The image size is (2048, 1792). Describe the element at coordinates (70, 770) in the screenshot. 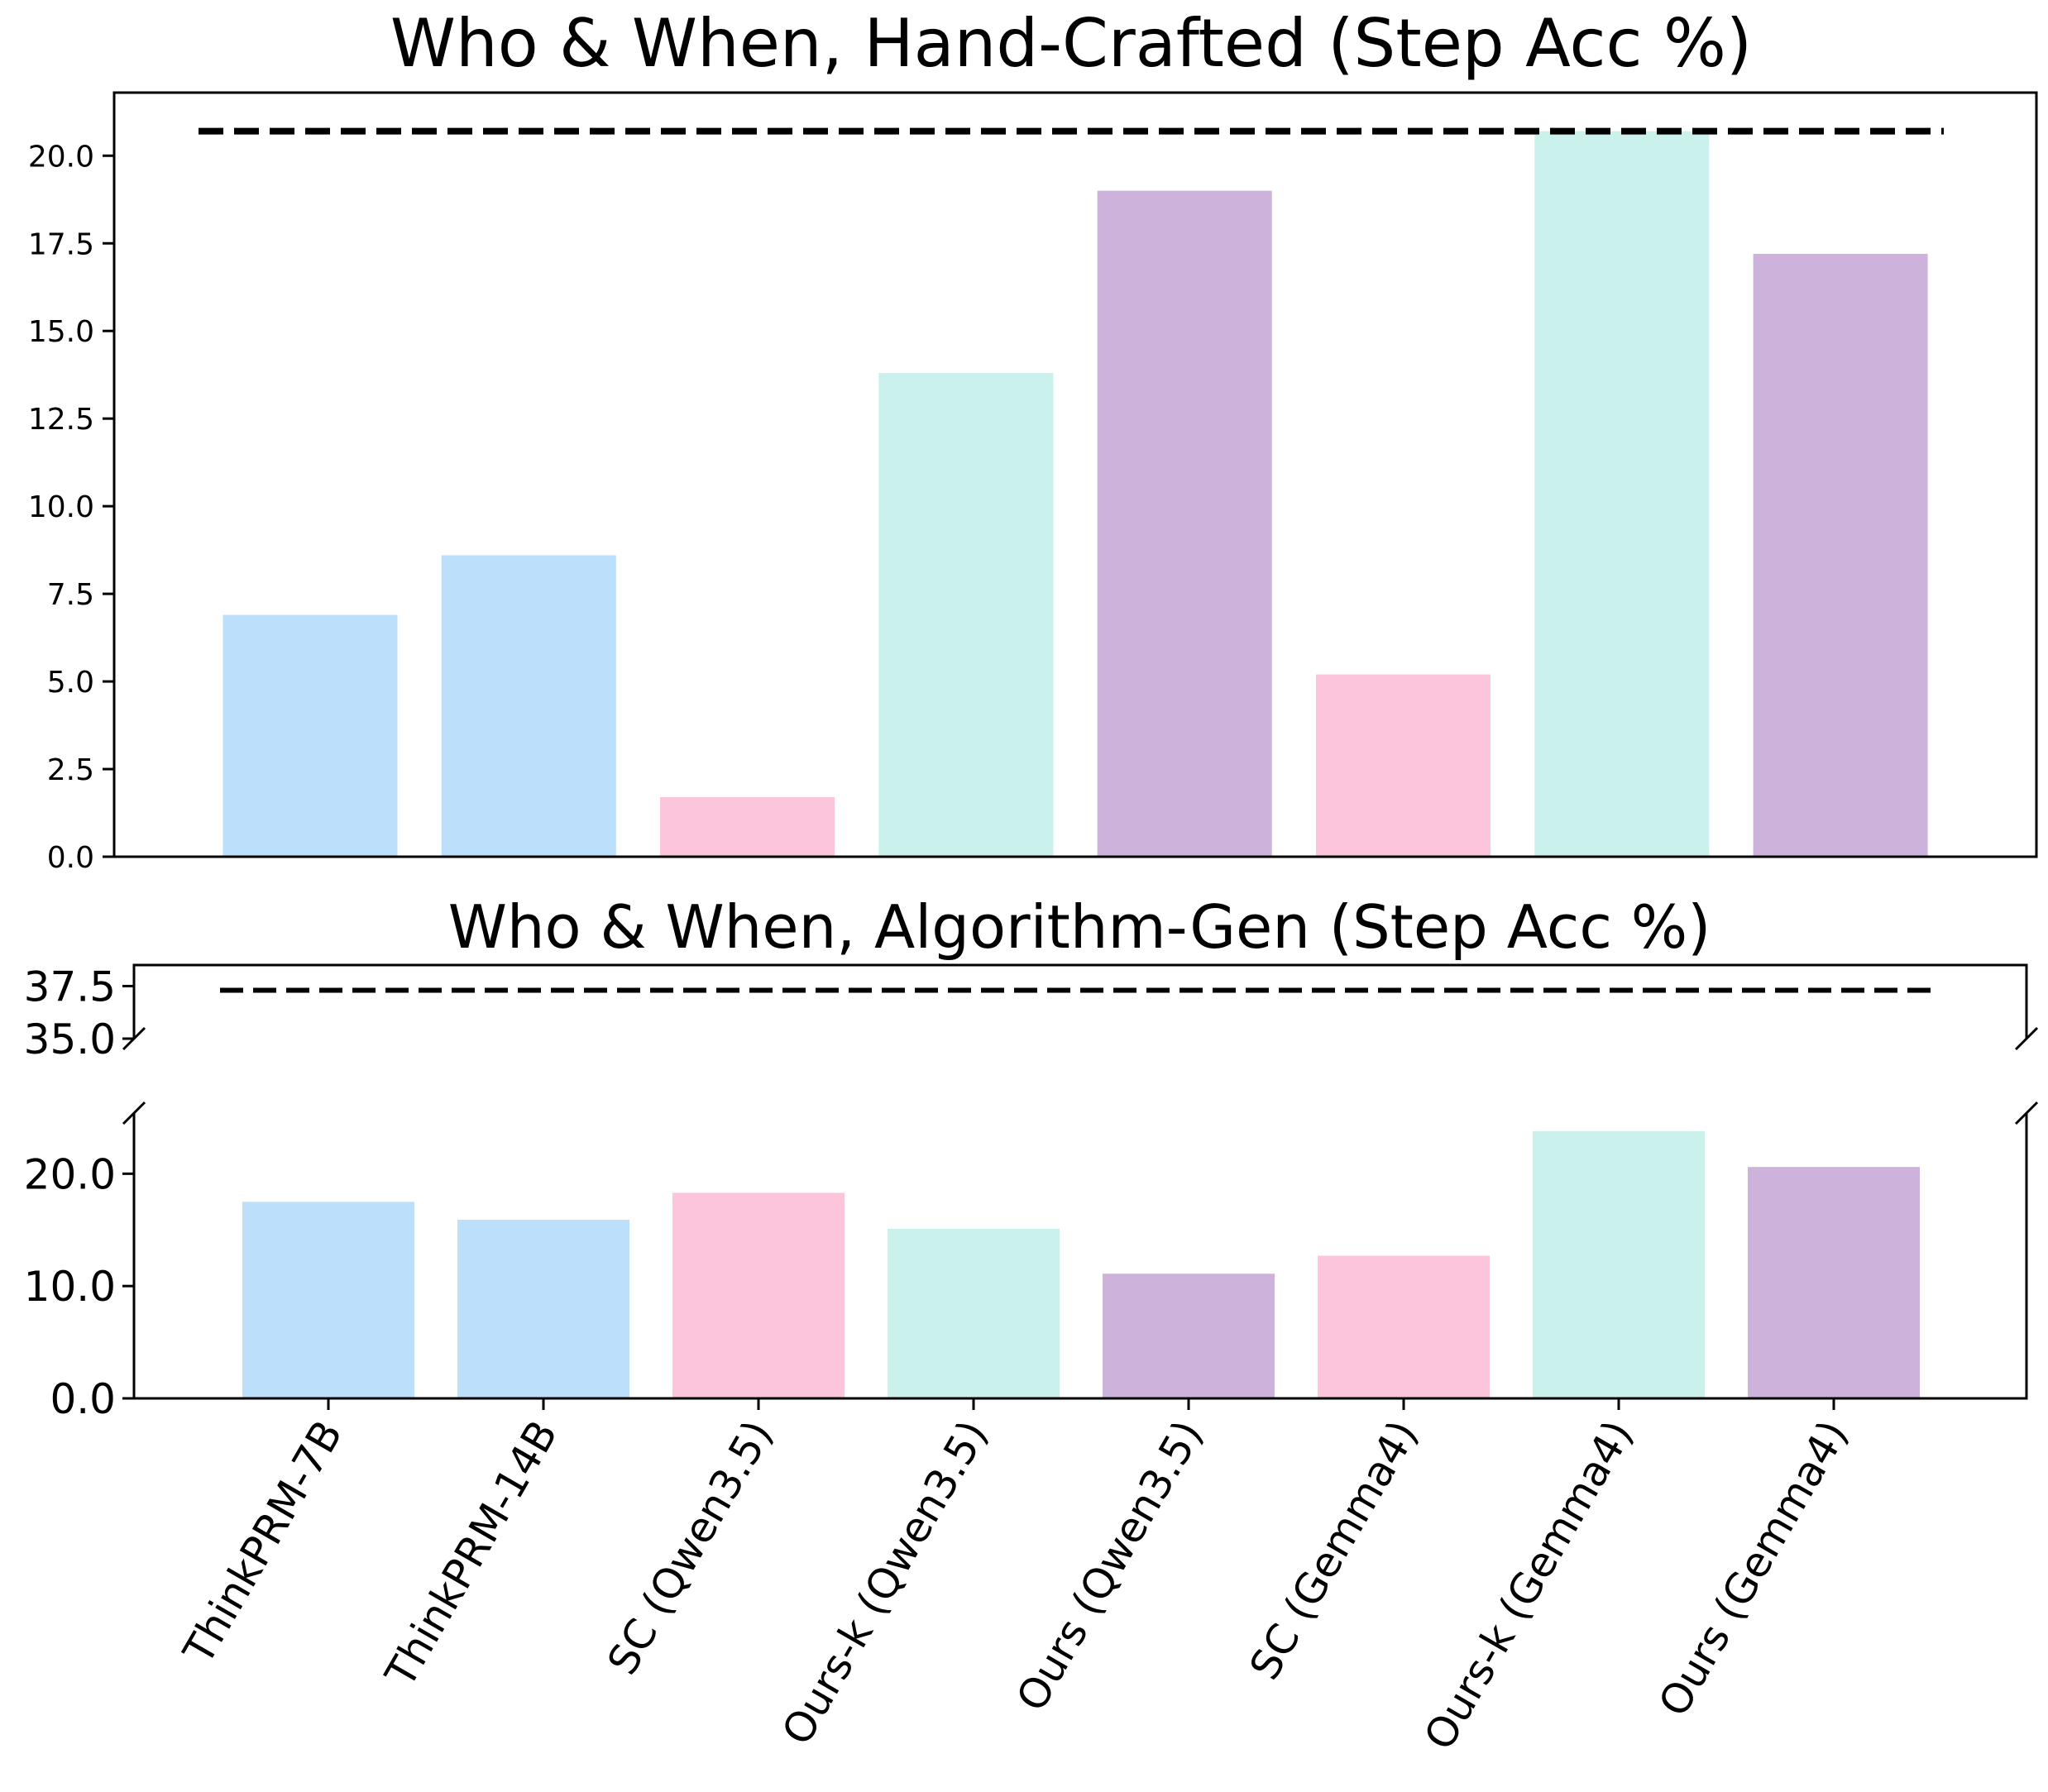

I see `y-tick-label: 2.5` at that location.